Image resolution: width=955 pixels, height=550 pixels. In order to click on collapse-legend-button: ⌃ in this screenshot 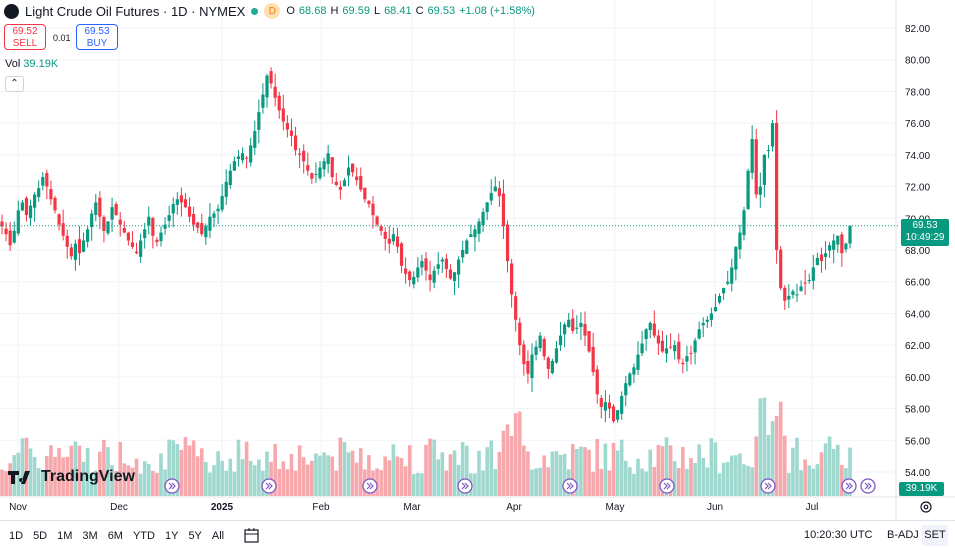, I will do `click(14, 84)`.